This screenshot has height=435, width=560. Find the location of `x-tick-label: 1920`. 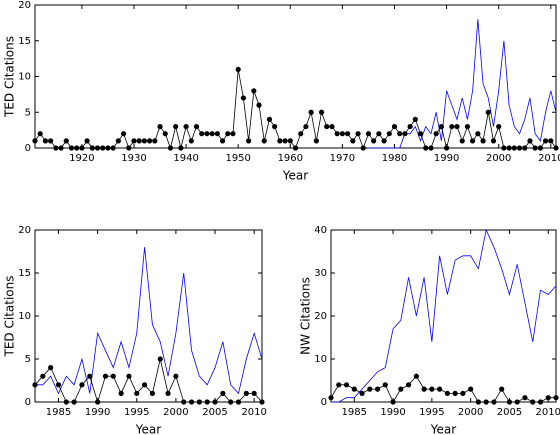

x-tick-label: 1920 is located at coordinates (81, 158).